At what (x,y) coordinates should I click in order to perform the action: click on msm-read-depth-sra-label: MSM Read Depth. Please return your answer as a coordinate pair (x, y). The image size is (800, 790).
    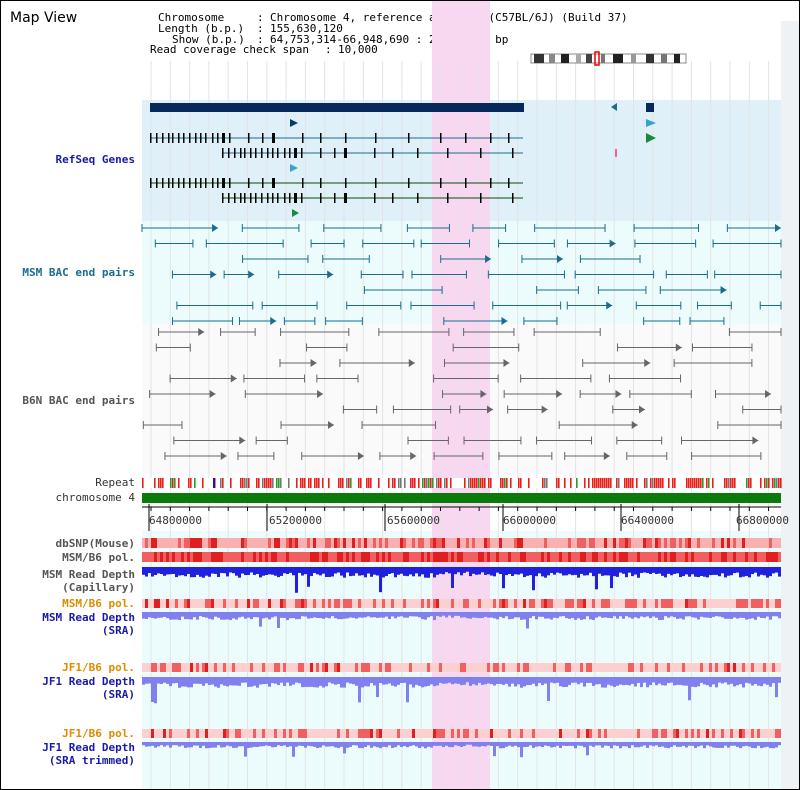
    Looking at the image, I should click on (88, 617).